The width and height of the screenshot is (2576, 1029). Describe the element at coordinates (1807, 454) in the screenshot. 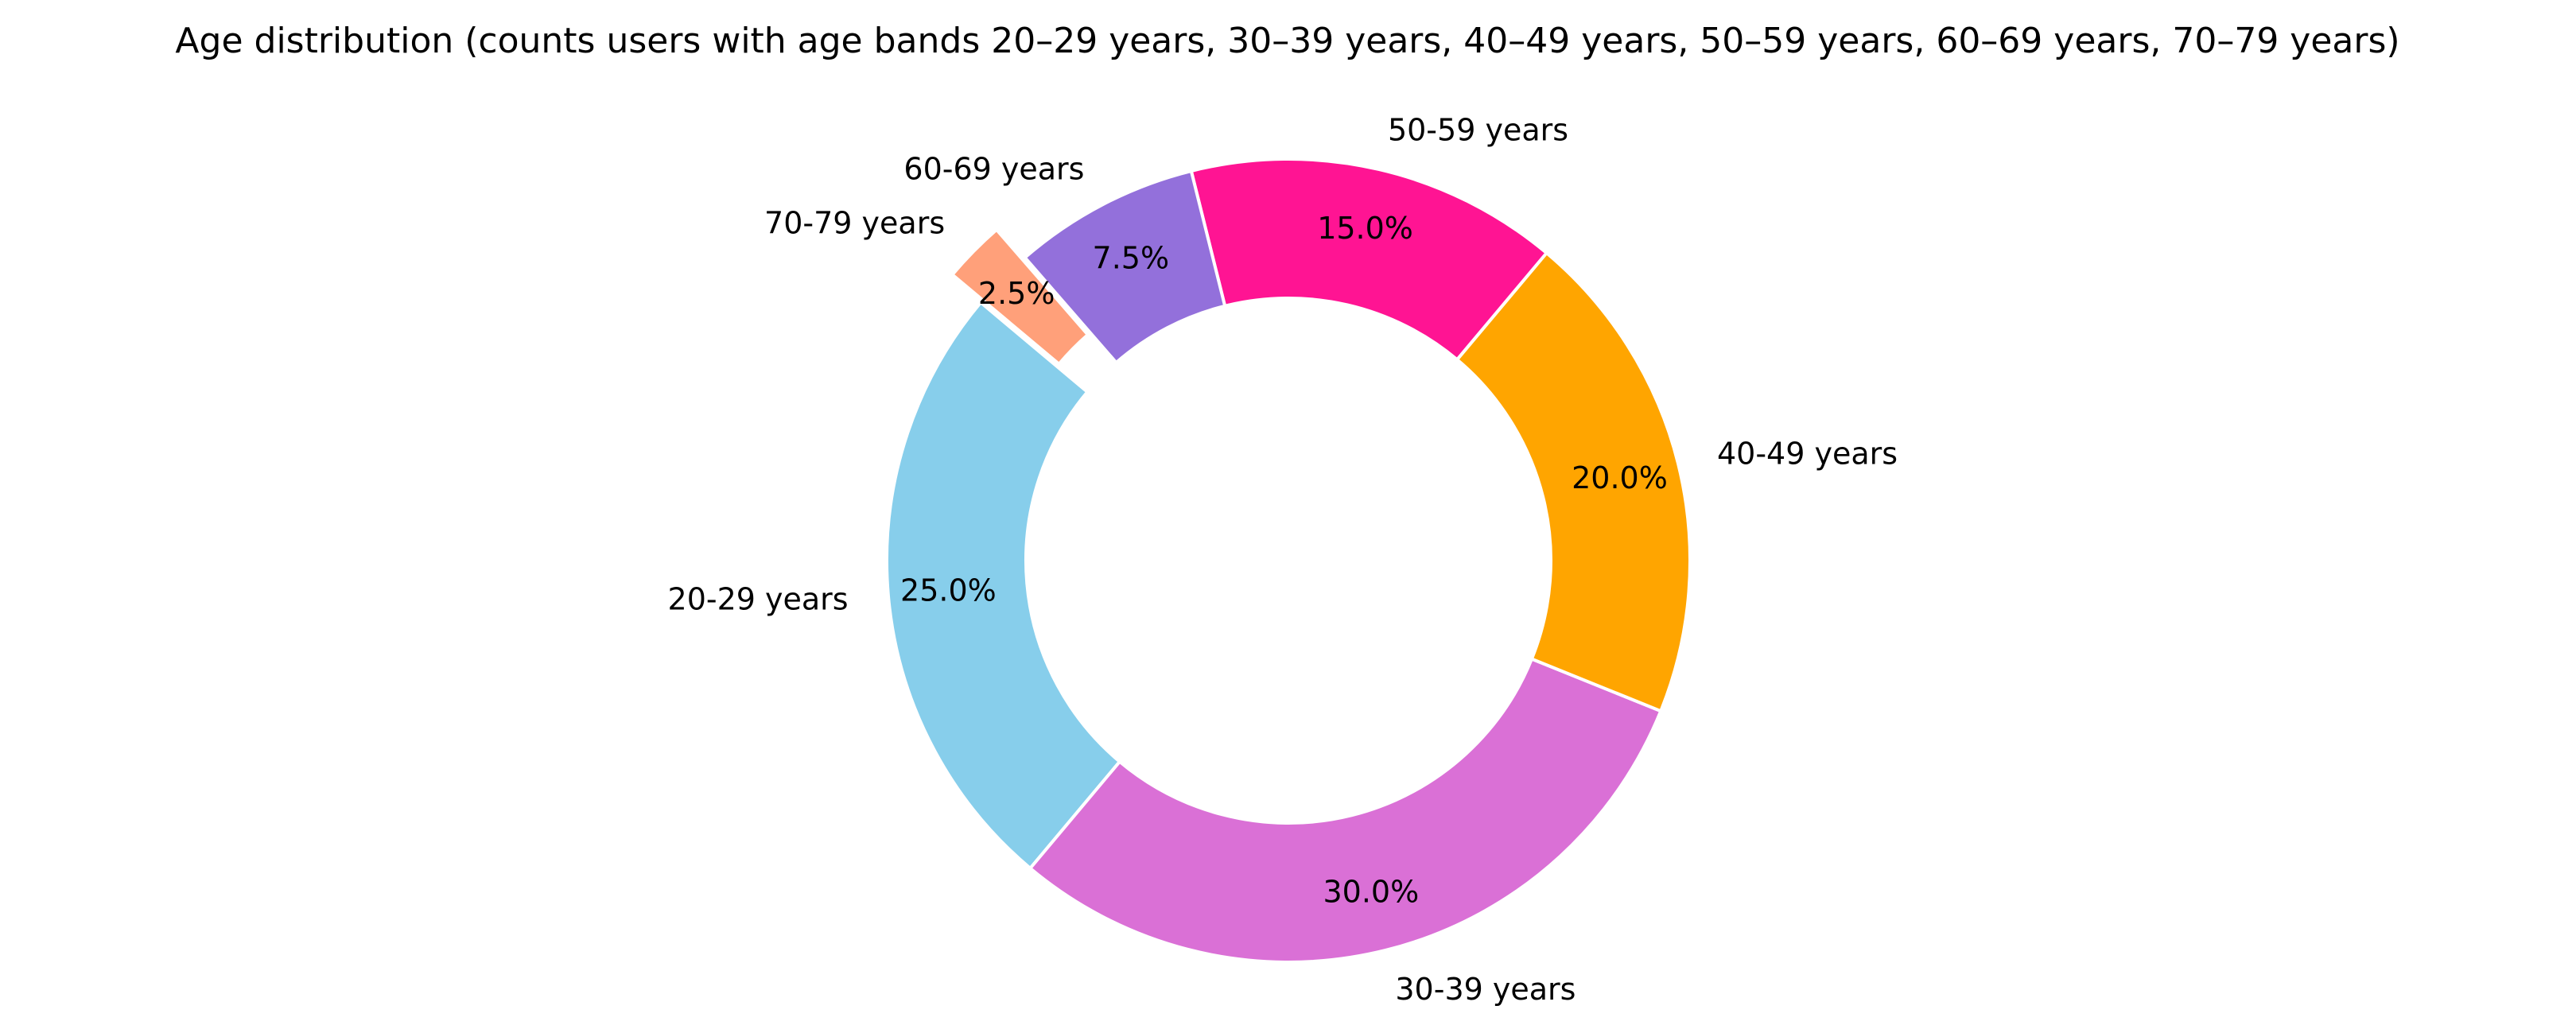

I see `label-40-49-years: 40-49 years` at that location.